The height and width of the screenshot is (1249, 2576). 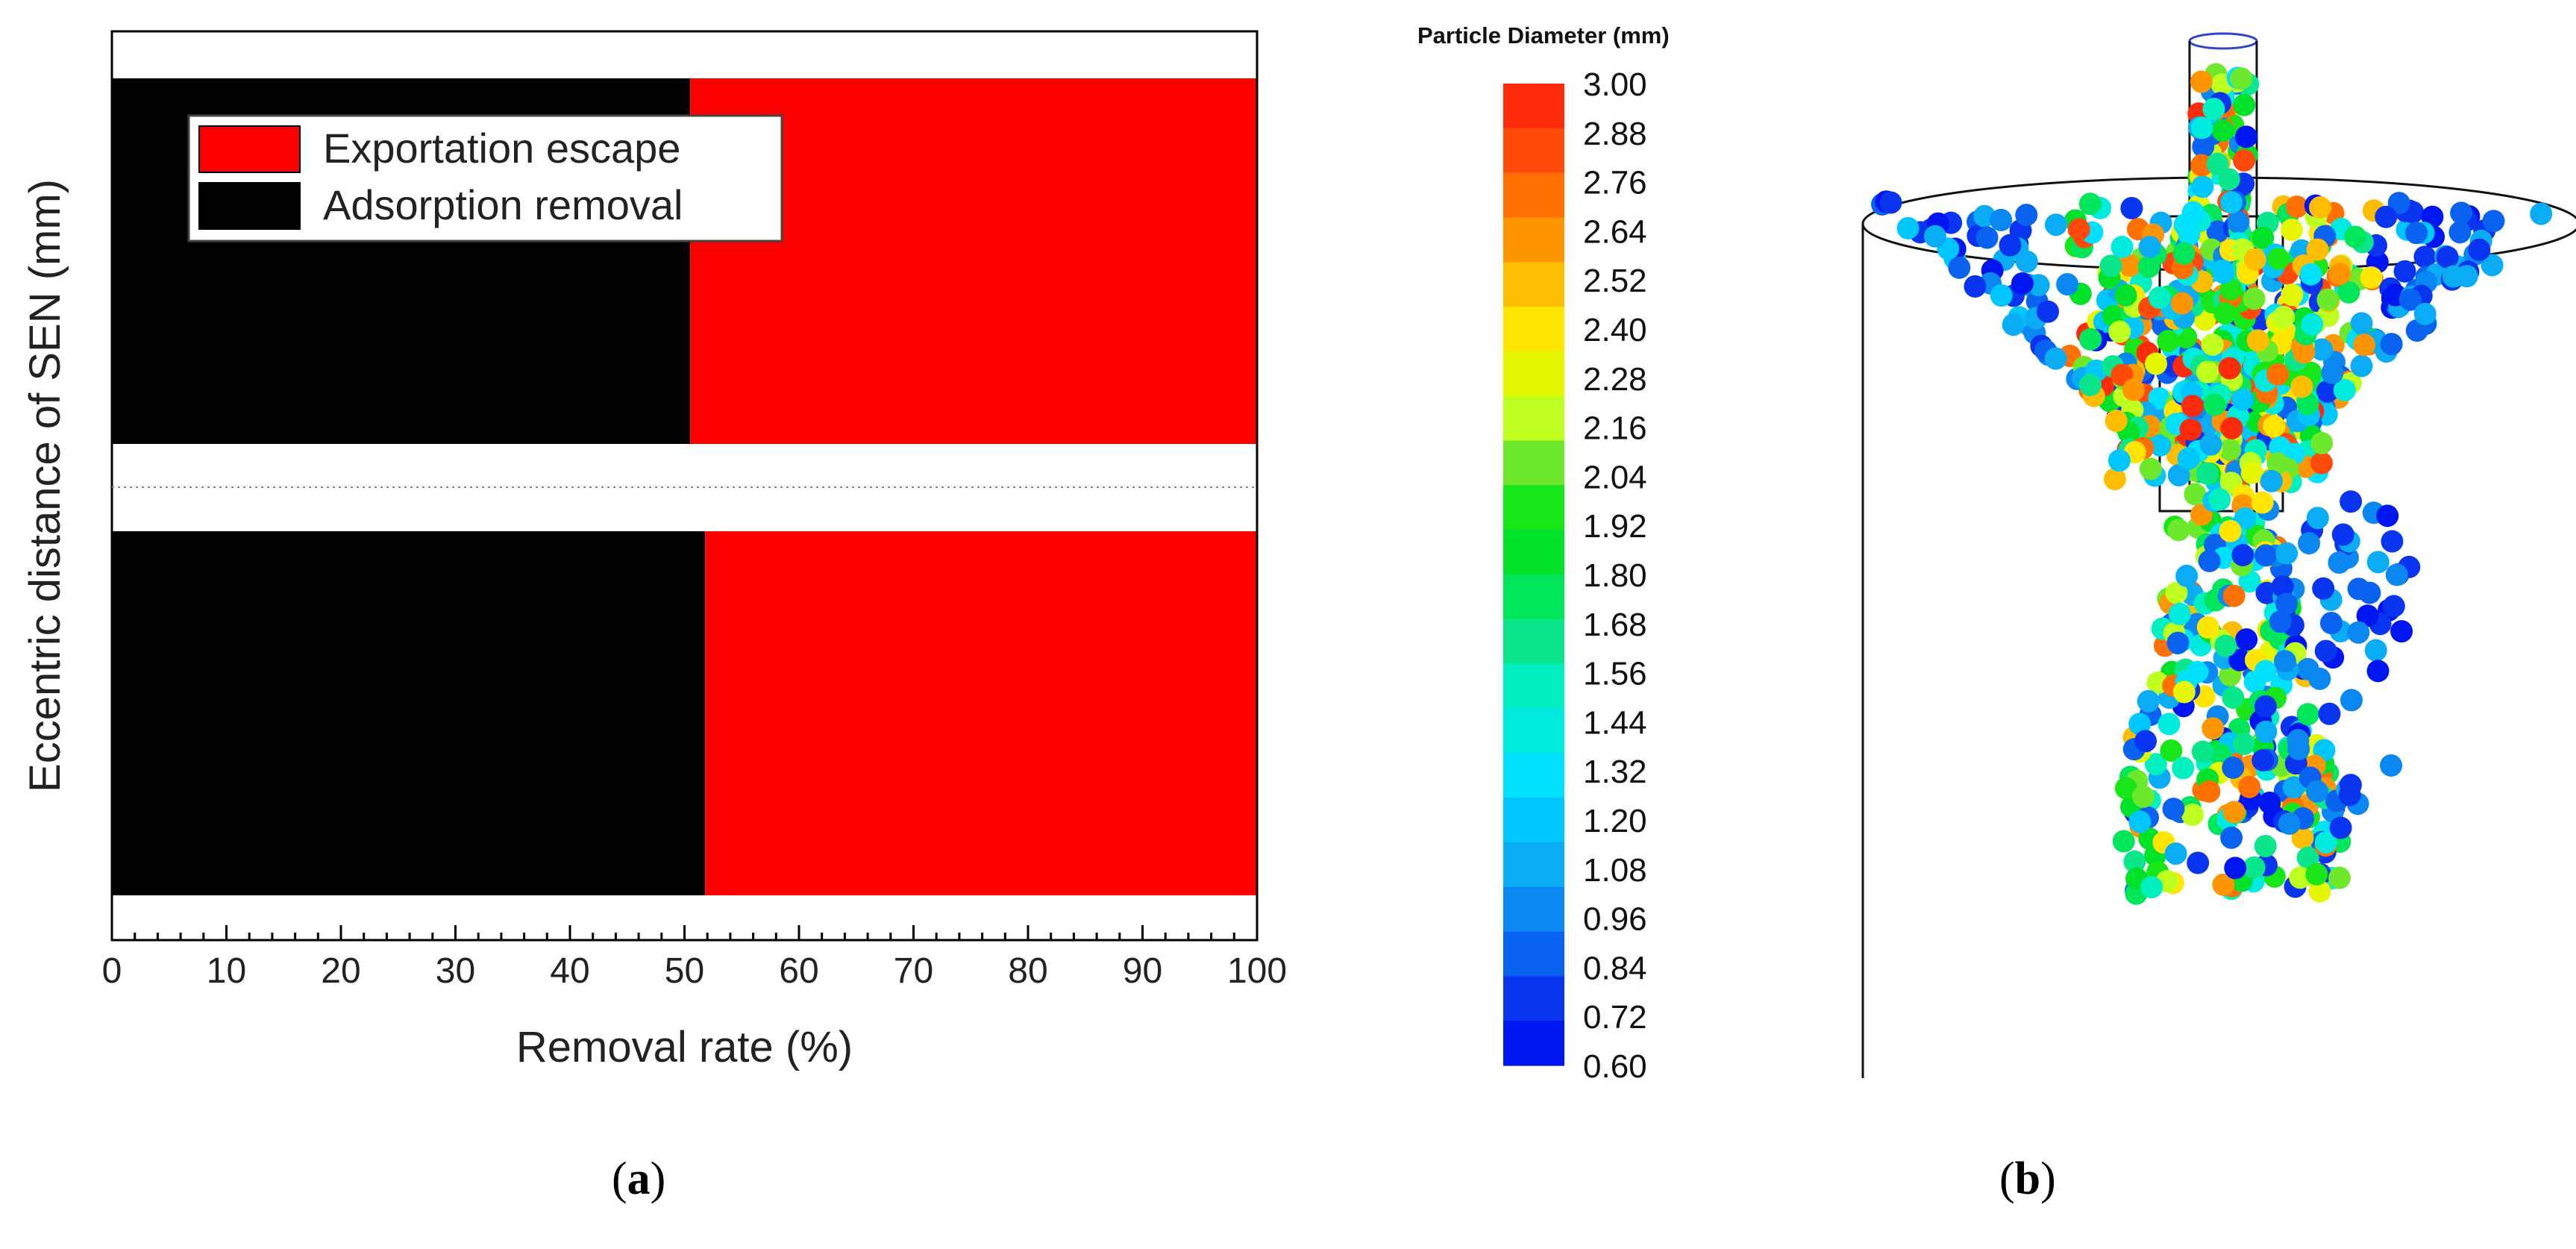 I want to click on colorbar-tick-label: 2.76, so click(x=1615, y=183).